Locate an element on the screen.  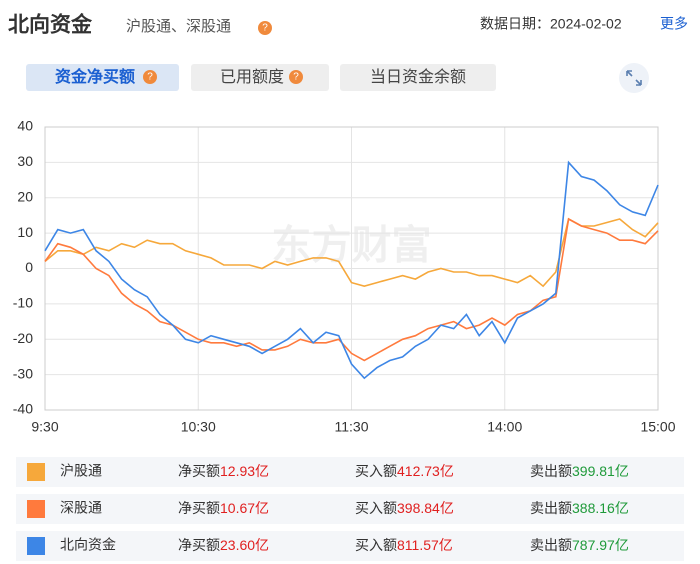
y-tick-label: 10 is located at coordinates (25, 232).